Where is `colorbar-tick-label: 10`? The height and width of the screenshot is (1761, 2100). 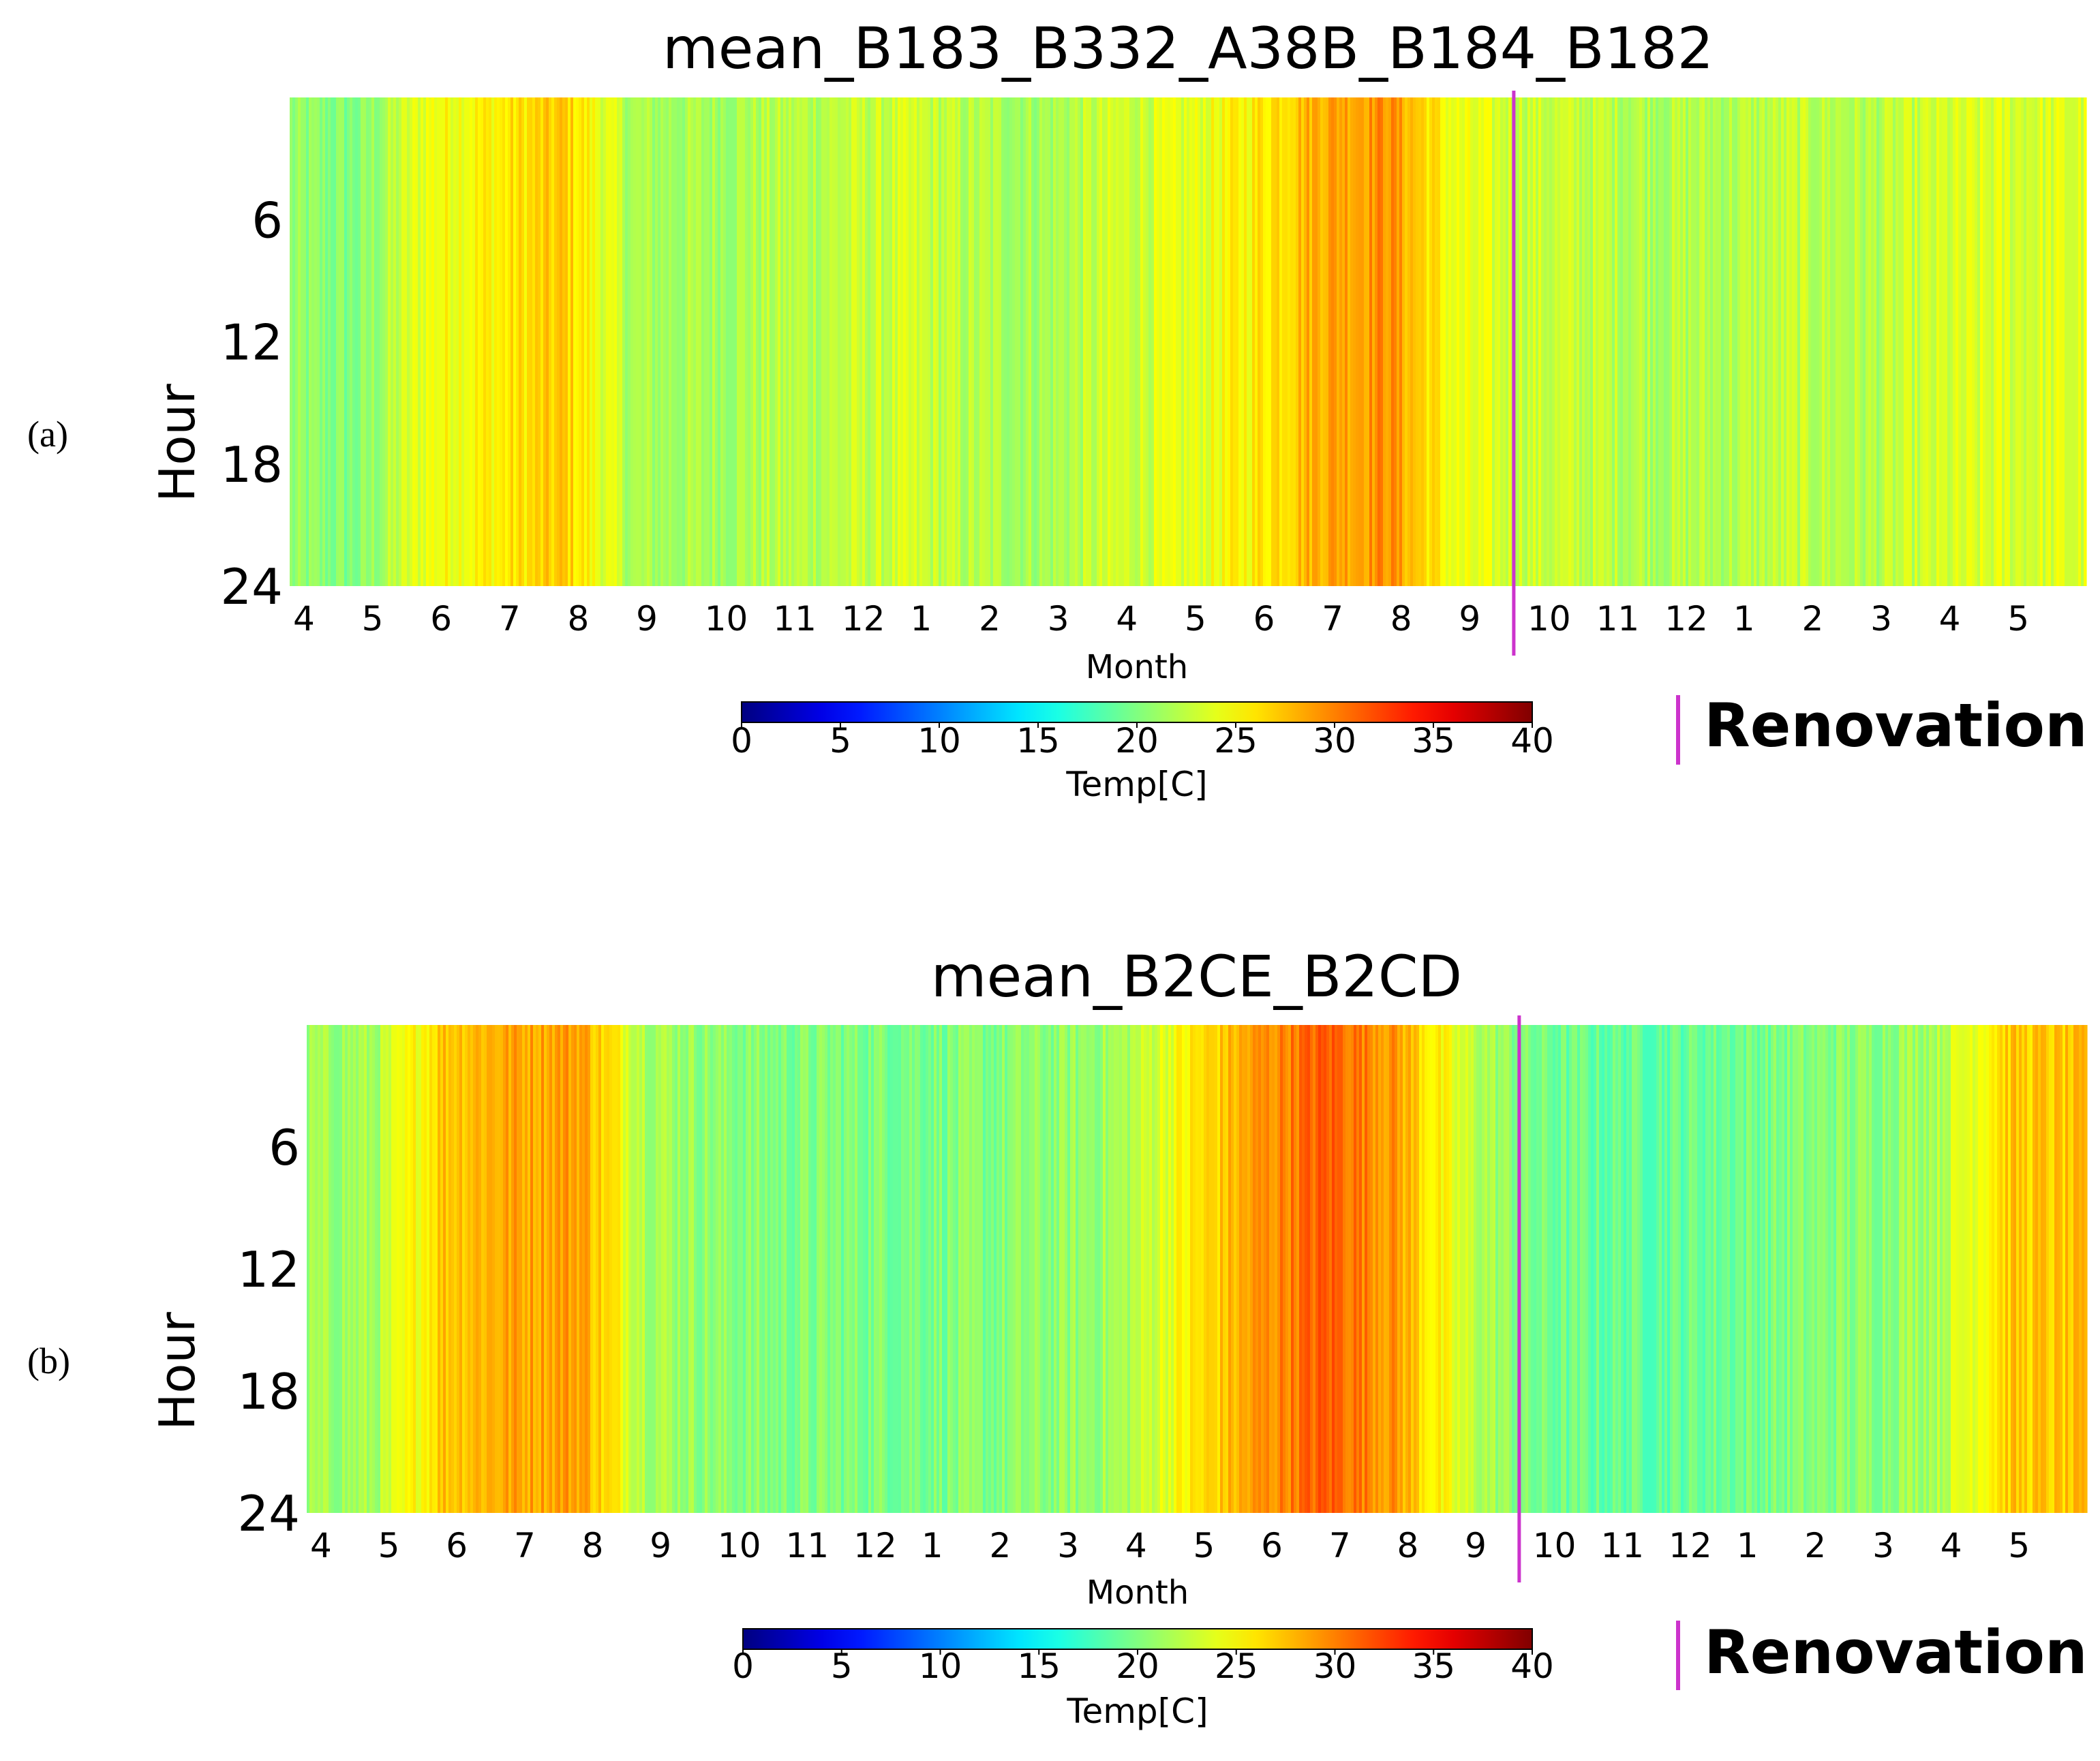 colorbar-tick-label: 10 is located at coordinates (939, 741).